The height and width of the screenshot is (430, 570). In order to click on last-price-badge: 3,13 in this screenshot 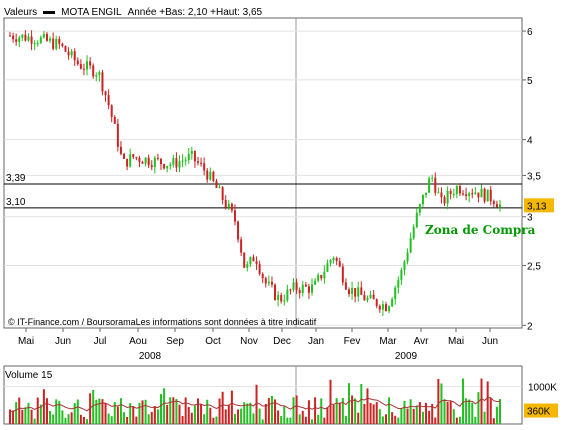, I will do `click(539, 205)`.